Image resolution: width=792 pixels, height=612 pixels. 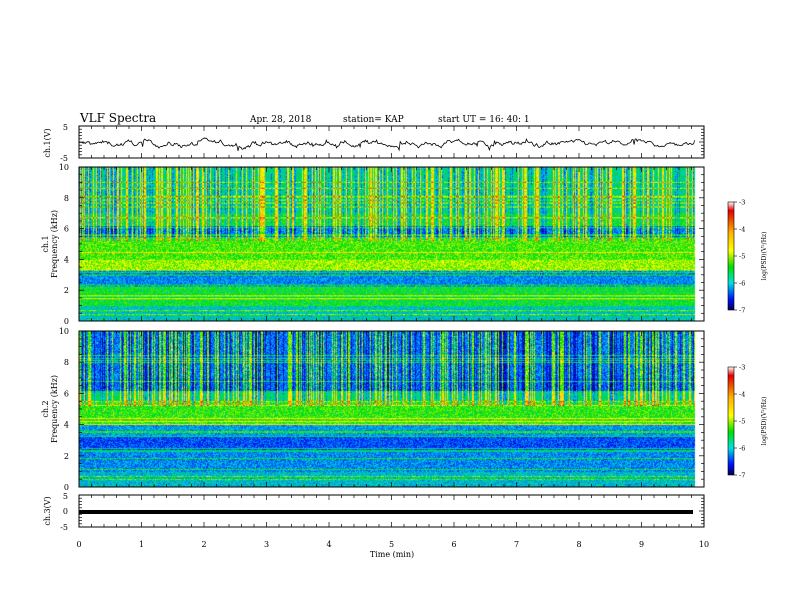 I want to click on xaxis-label: Time (min), so click(x=392, y=554).